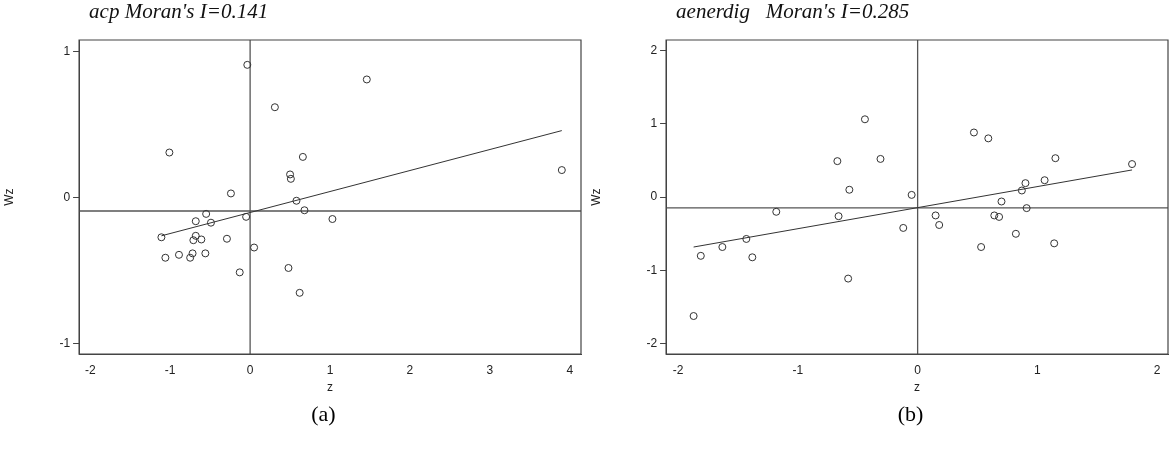 This screenshot has width=1174, height=449. Describe the element at coordinates (490, 369) in the screenshot. I see `x-tick-label: 3` at that location.